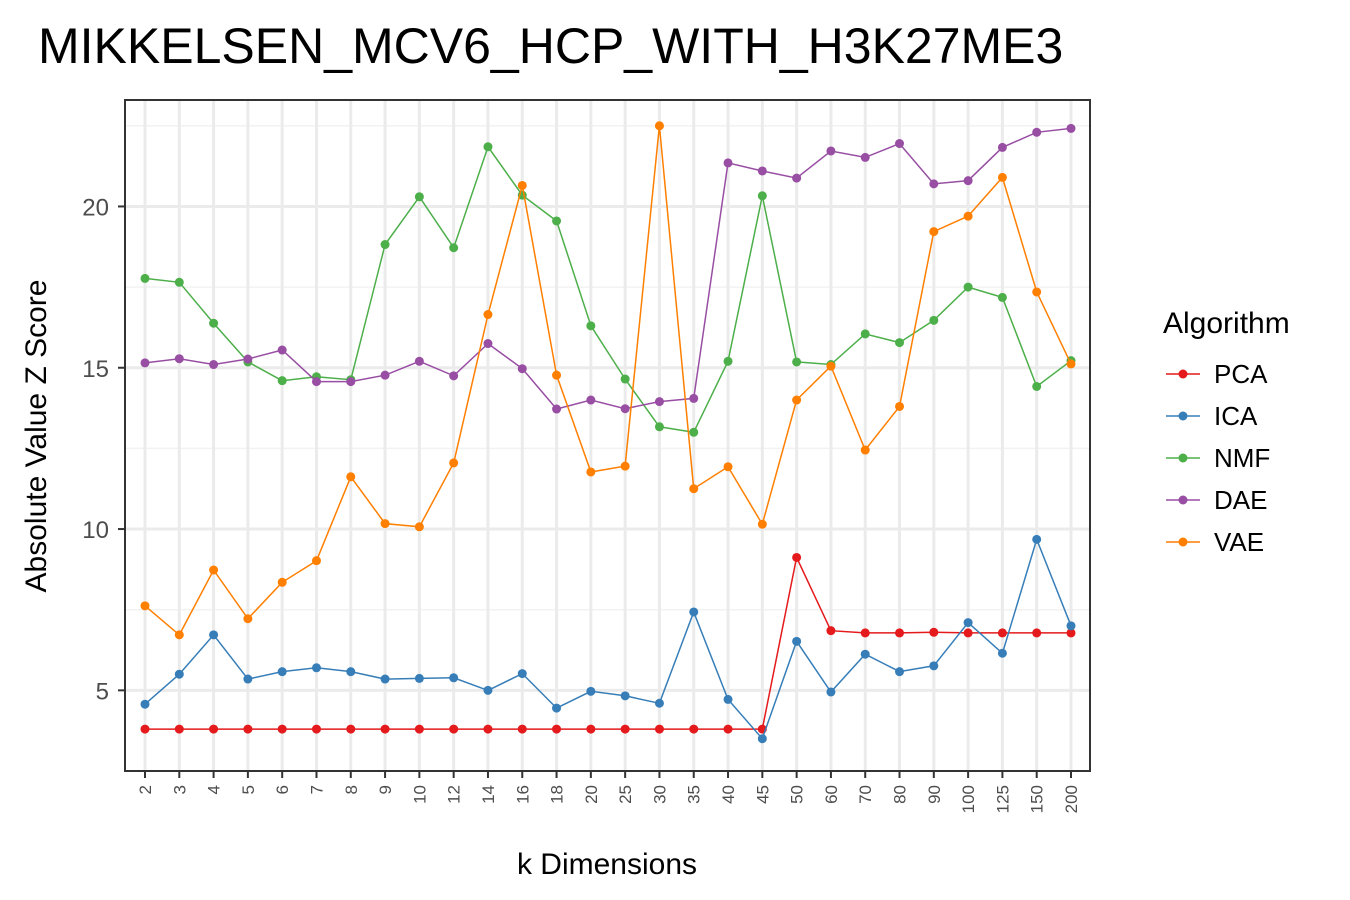 The height and width of the screenshot is (900, 1350). What do you see at coordinates (557, 794) in the screenshot?
I see `x-tick-label: 18` at bounding box center [557, 794].